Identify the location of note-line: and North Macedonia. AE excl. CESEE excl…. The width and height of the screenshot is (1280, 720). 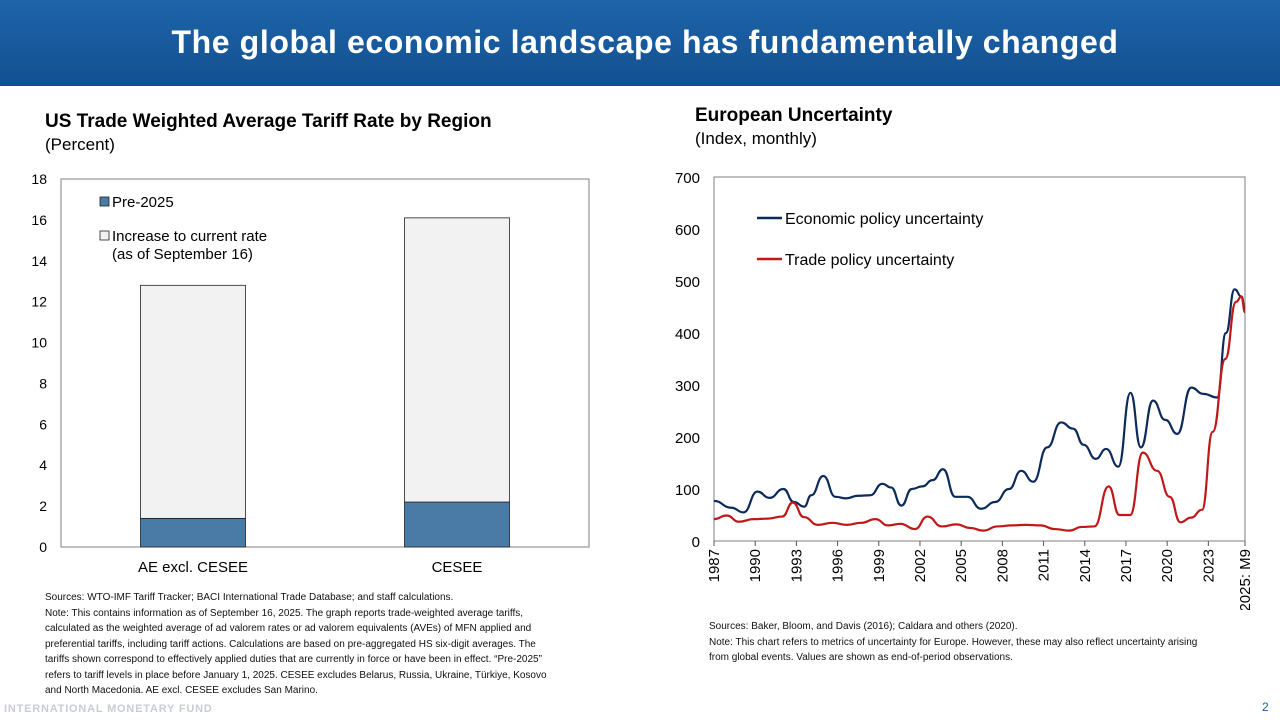
(181, 690).